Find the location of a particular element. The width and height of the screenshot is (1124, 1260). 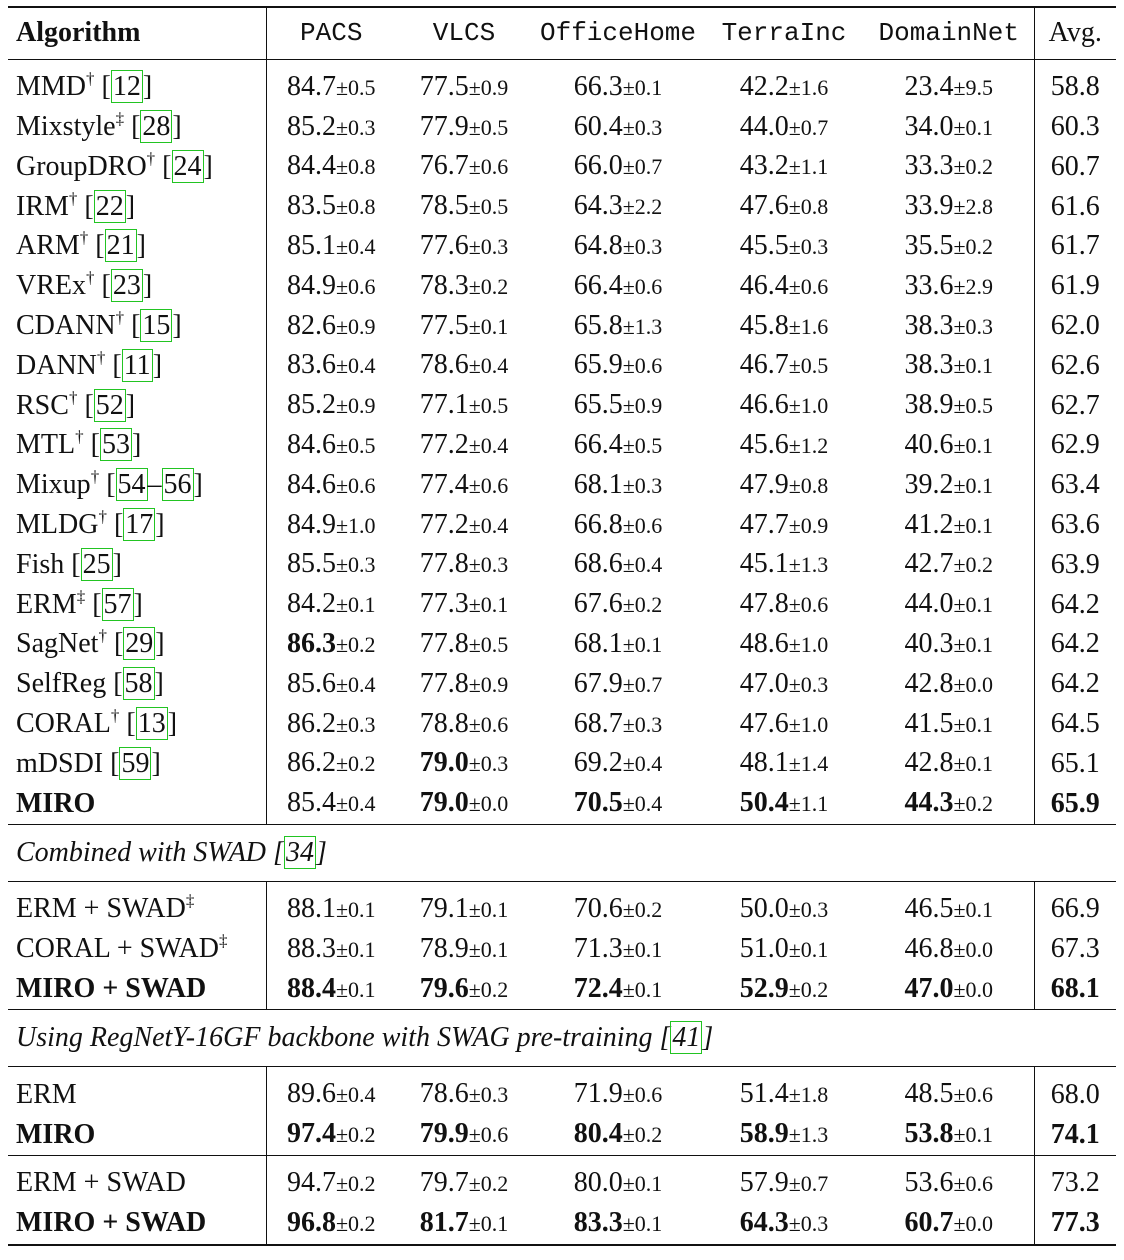

section-title: Combined with SWAD [34] is located at coordinates (562, 852).